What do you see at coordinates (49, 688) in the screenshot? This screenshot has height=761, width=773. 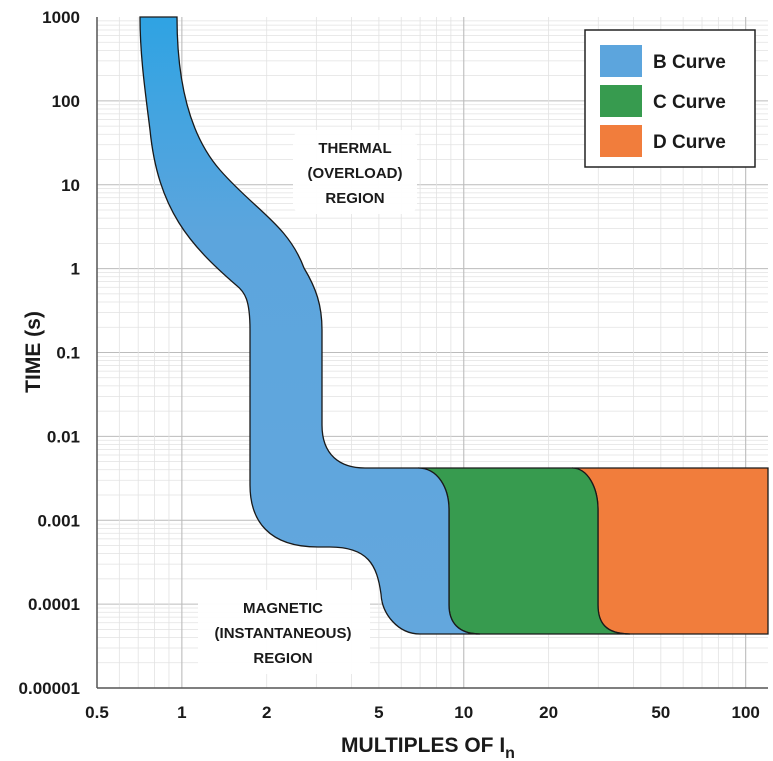 I see `y-tick-label: 0.00001` at bounding box center [49, 688].